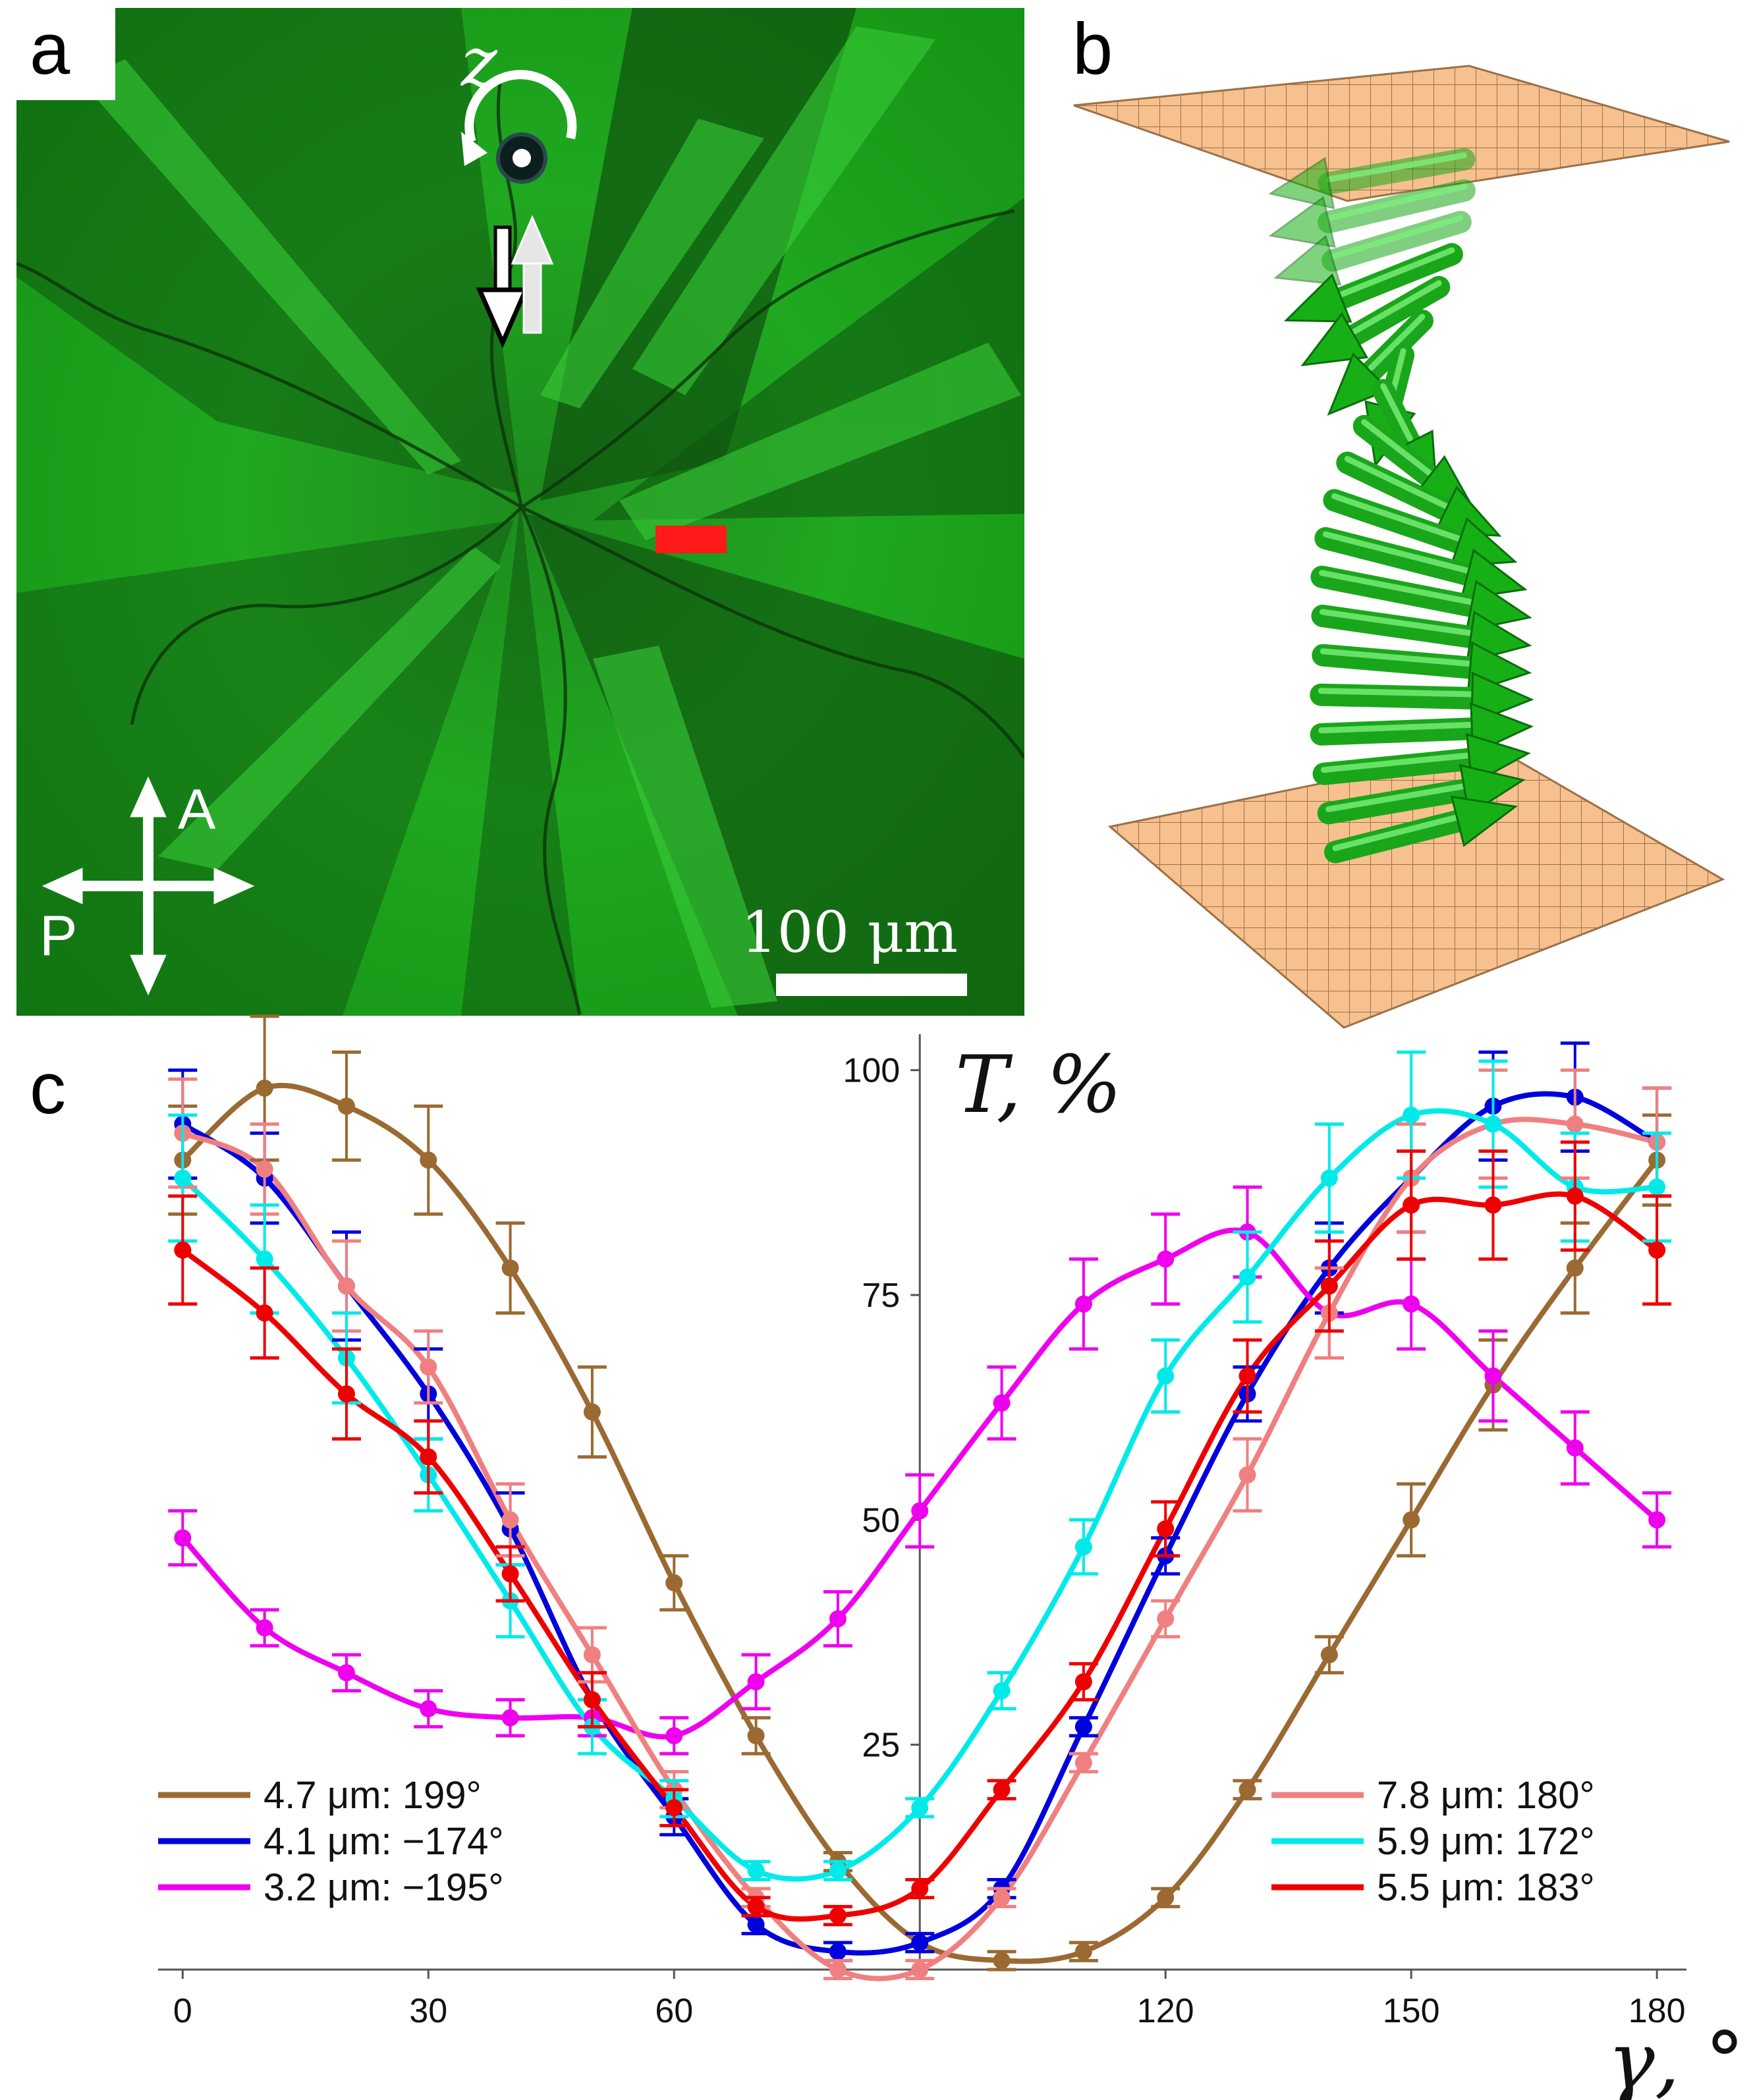  Describe the element at coordinates (1675, 2058) in the screenshot. I see `x-axis-title: γ, °` at that location.